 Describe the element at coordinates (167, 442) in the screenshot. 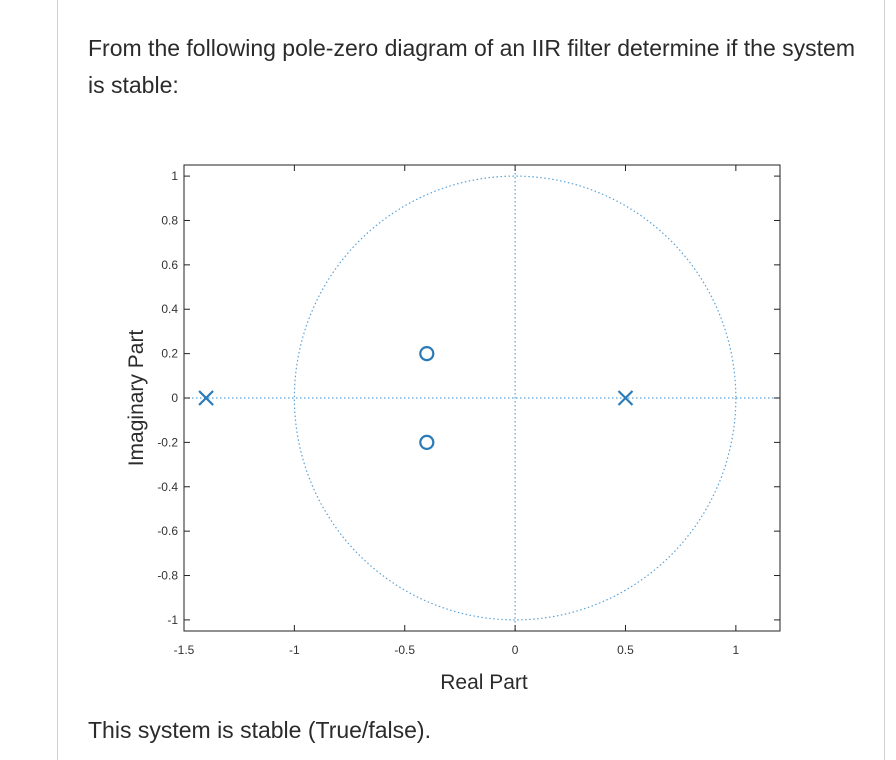

I see `y-tick-label: -0.2` at that location.